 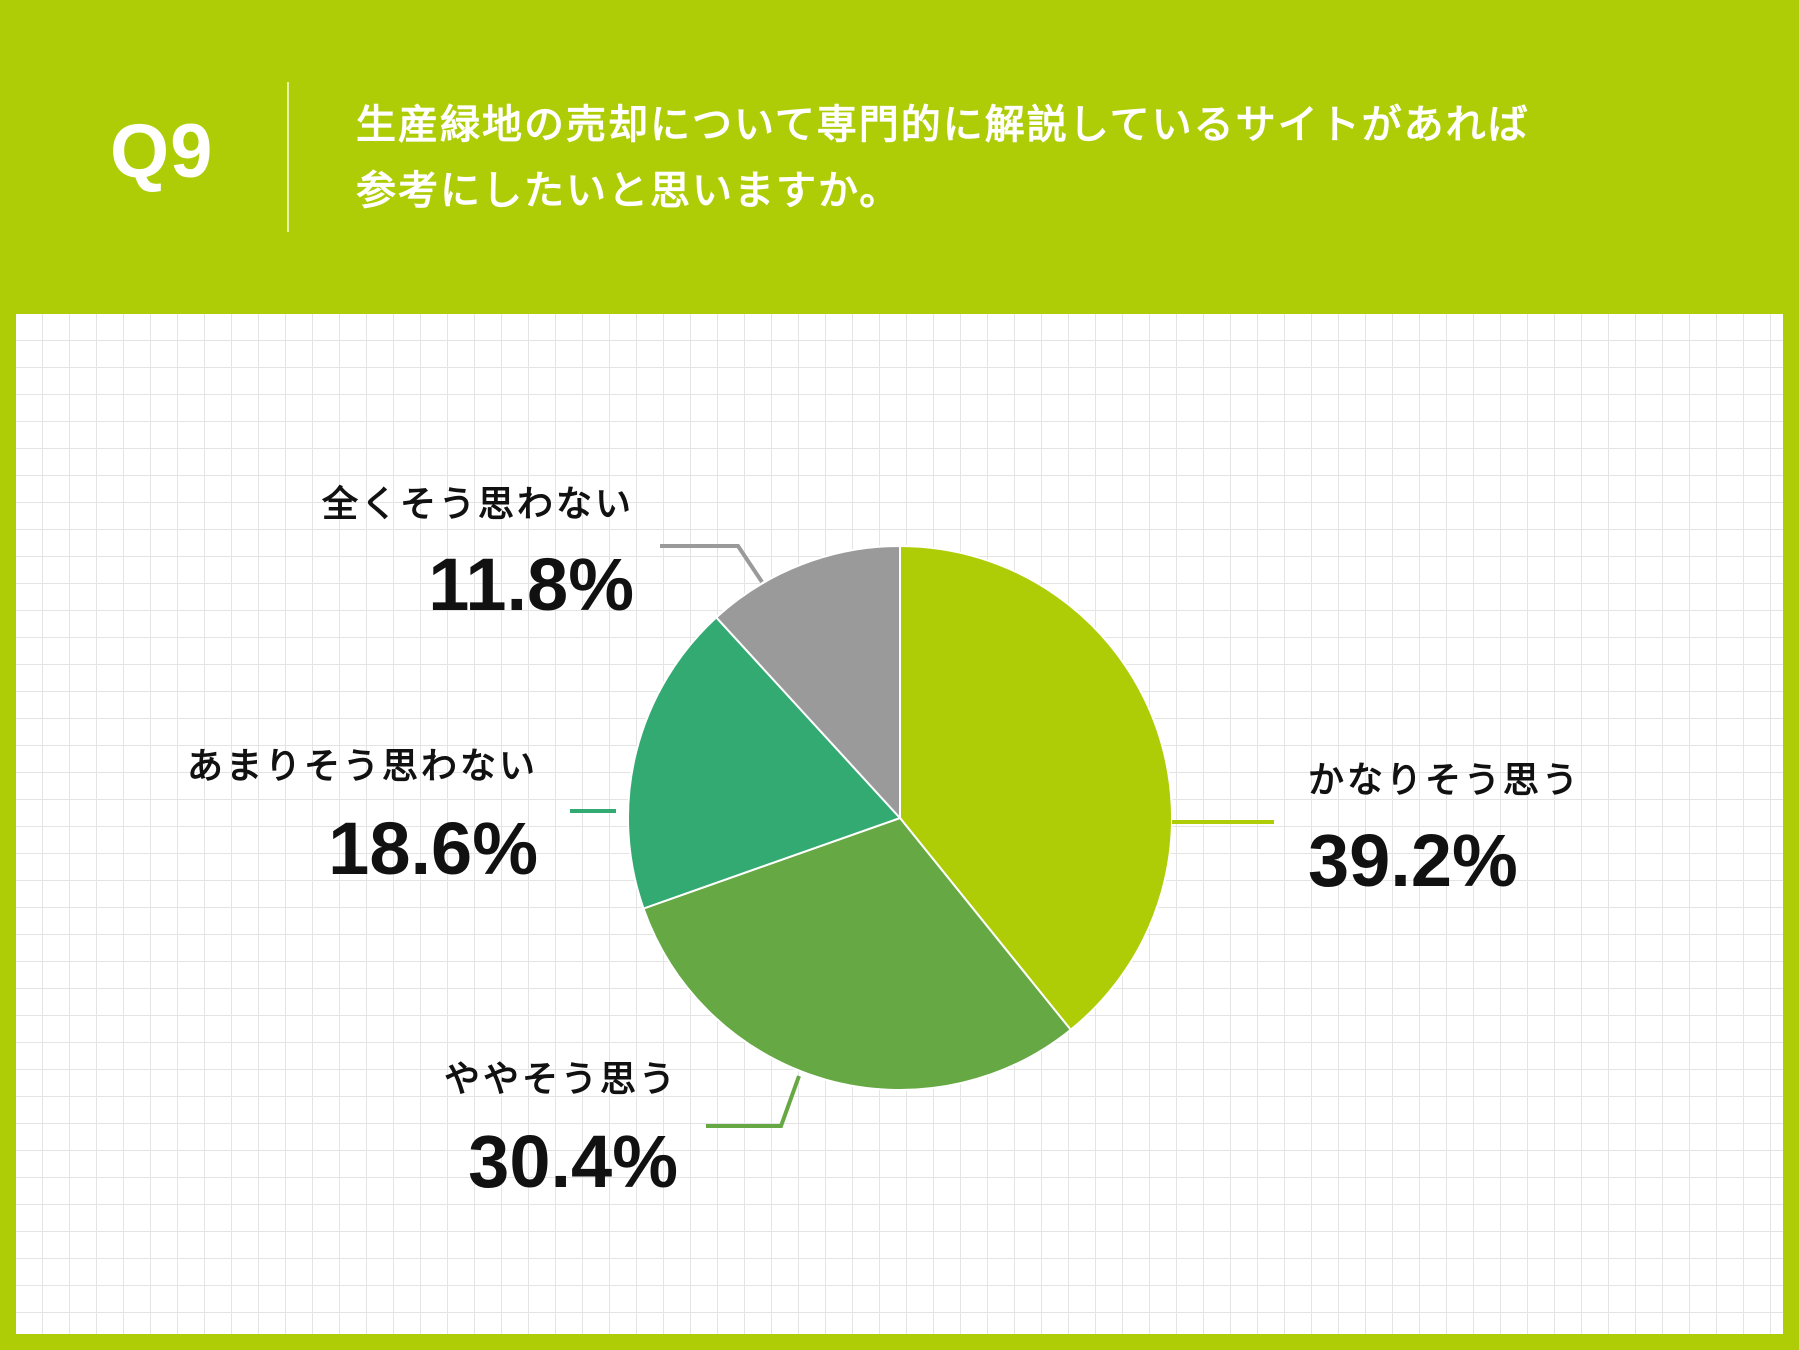 I want to click on pie-slices, so click(x=900, y=817).